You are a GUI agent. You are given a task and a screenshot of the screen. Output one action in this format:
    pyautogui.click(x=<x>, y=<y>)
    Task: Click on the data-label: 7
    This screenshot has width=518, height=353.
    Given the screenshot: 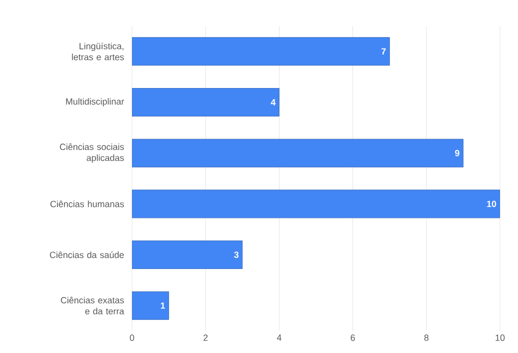 What is the action you would take?
    pyautogui.click(x=383, y=51)
    